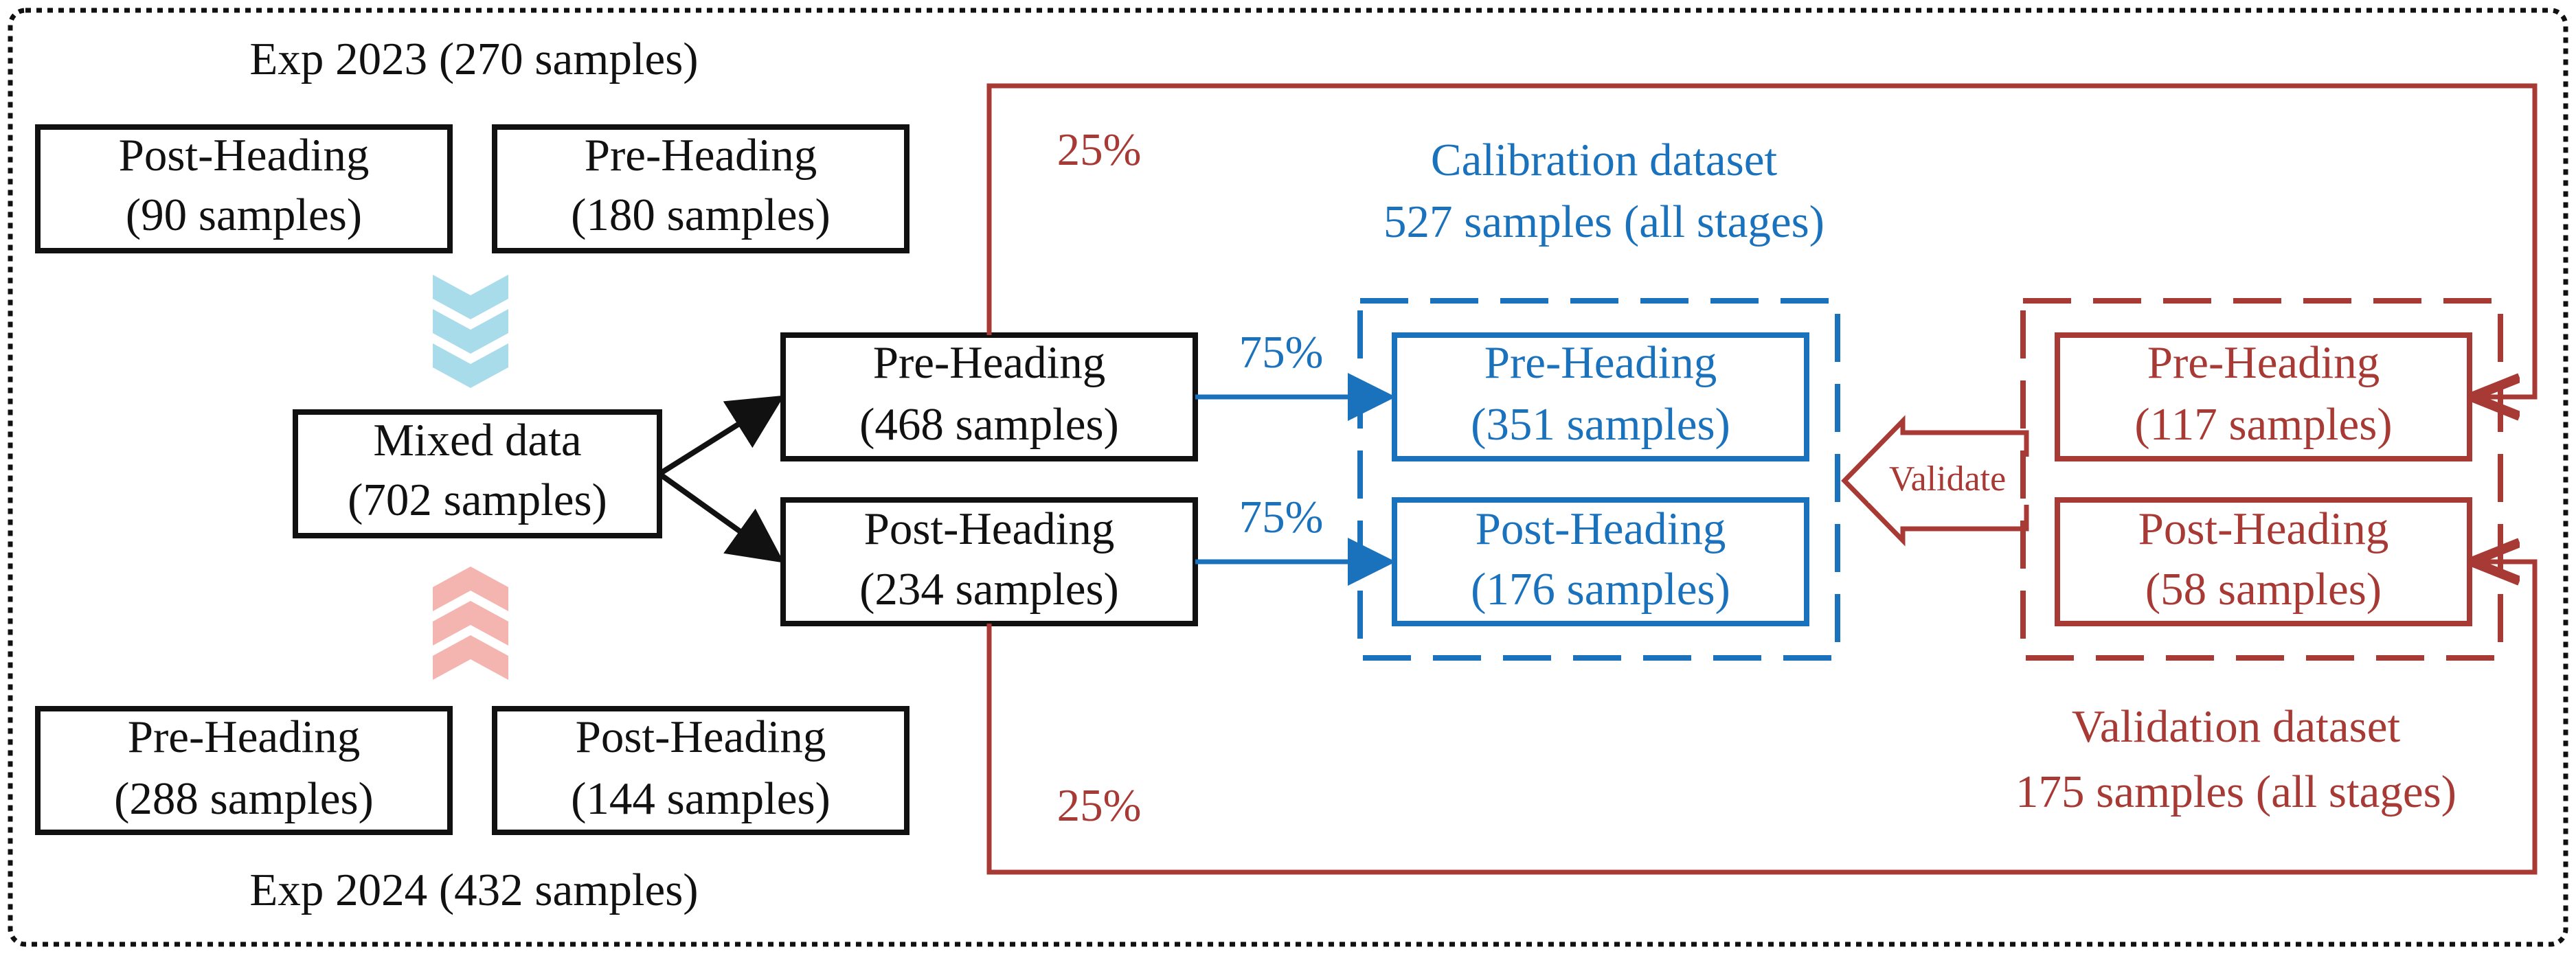 The image size is (2576, 958). What do you see at coordinates (473, 890) in the screenshot?
I see `exp2024-title: Exp 2024 (432 samples)` at bounding box center [473, 890].